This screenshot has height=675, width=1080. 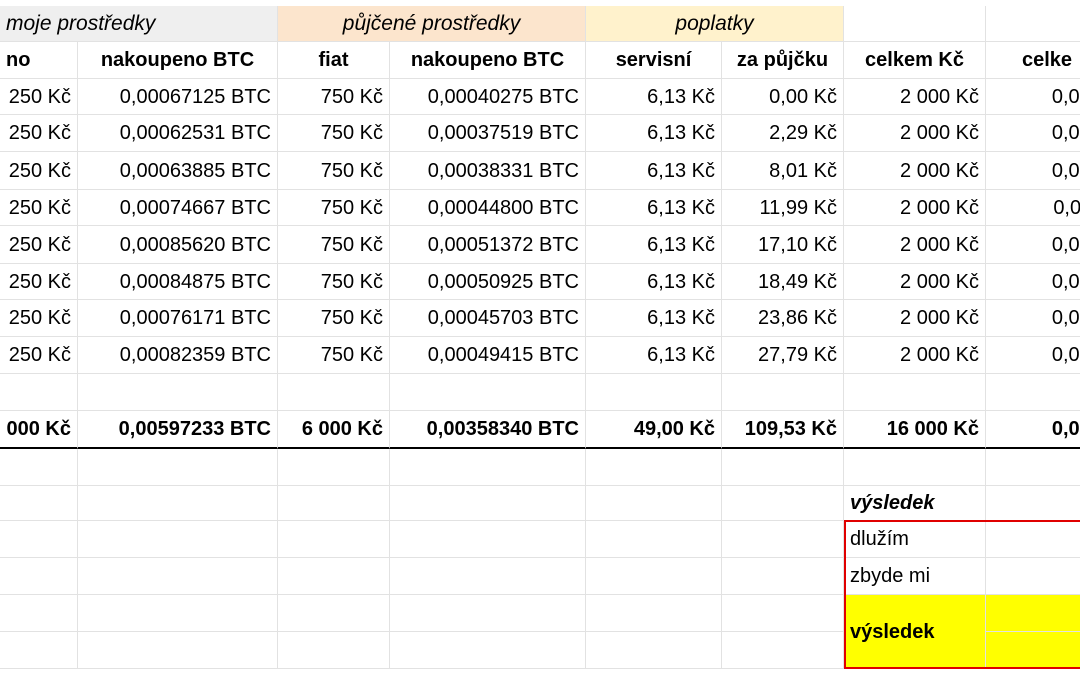 I want to click on data-cell: 0,00082359 BTC, so click(x=178, y=355).